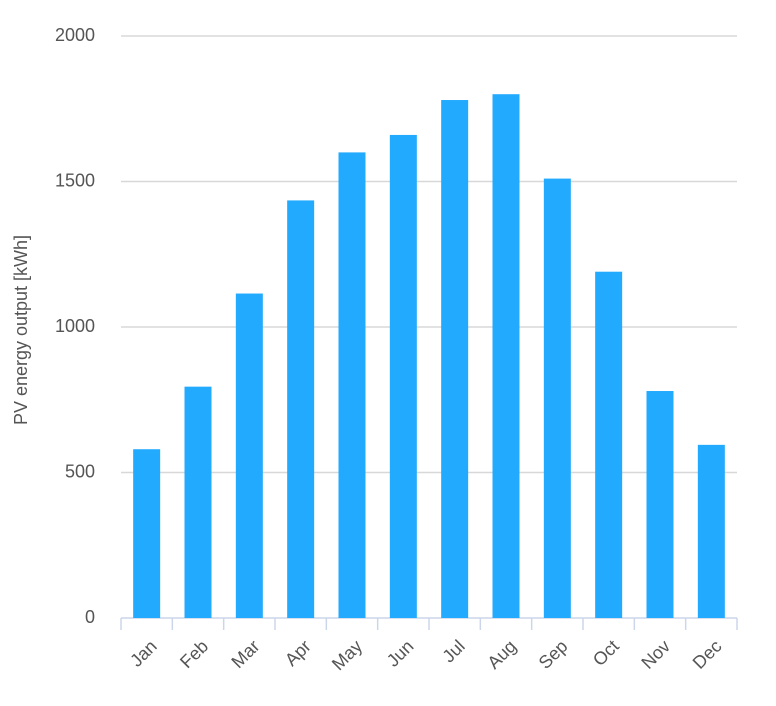 This screenshot has height=706, width=776. Describe the element at coordinates (143, 653) in the screenshot. I see `x-tick-label: Jan` at that location.